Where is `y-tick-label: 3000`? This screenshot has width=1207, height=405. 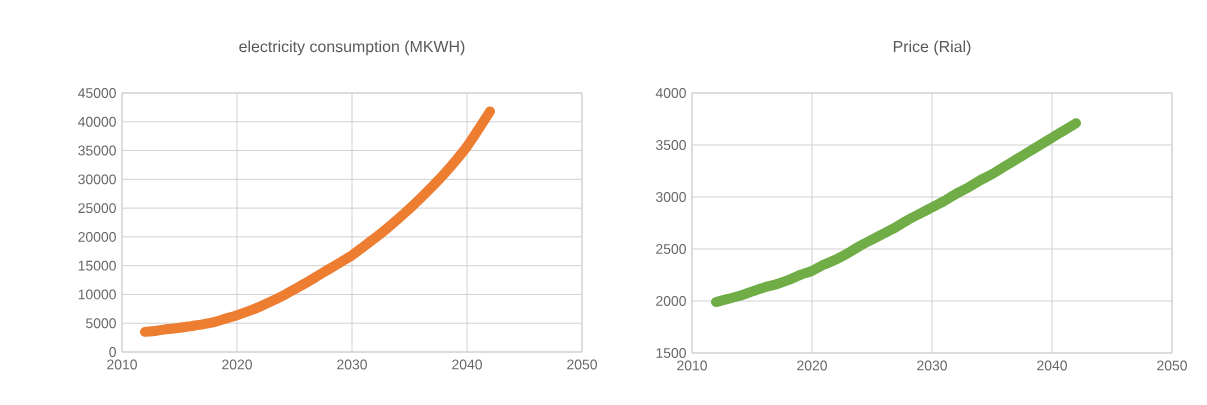
y-tick-label: 3000 is located at coordinates (670, 197).